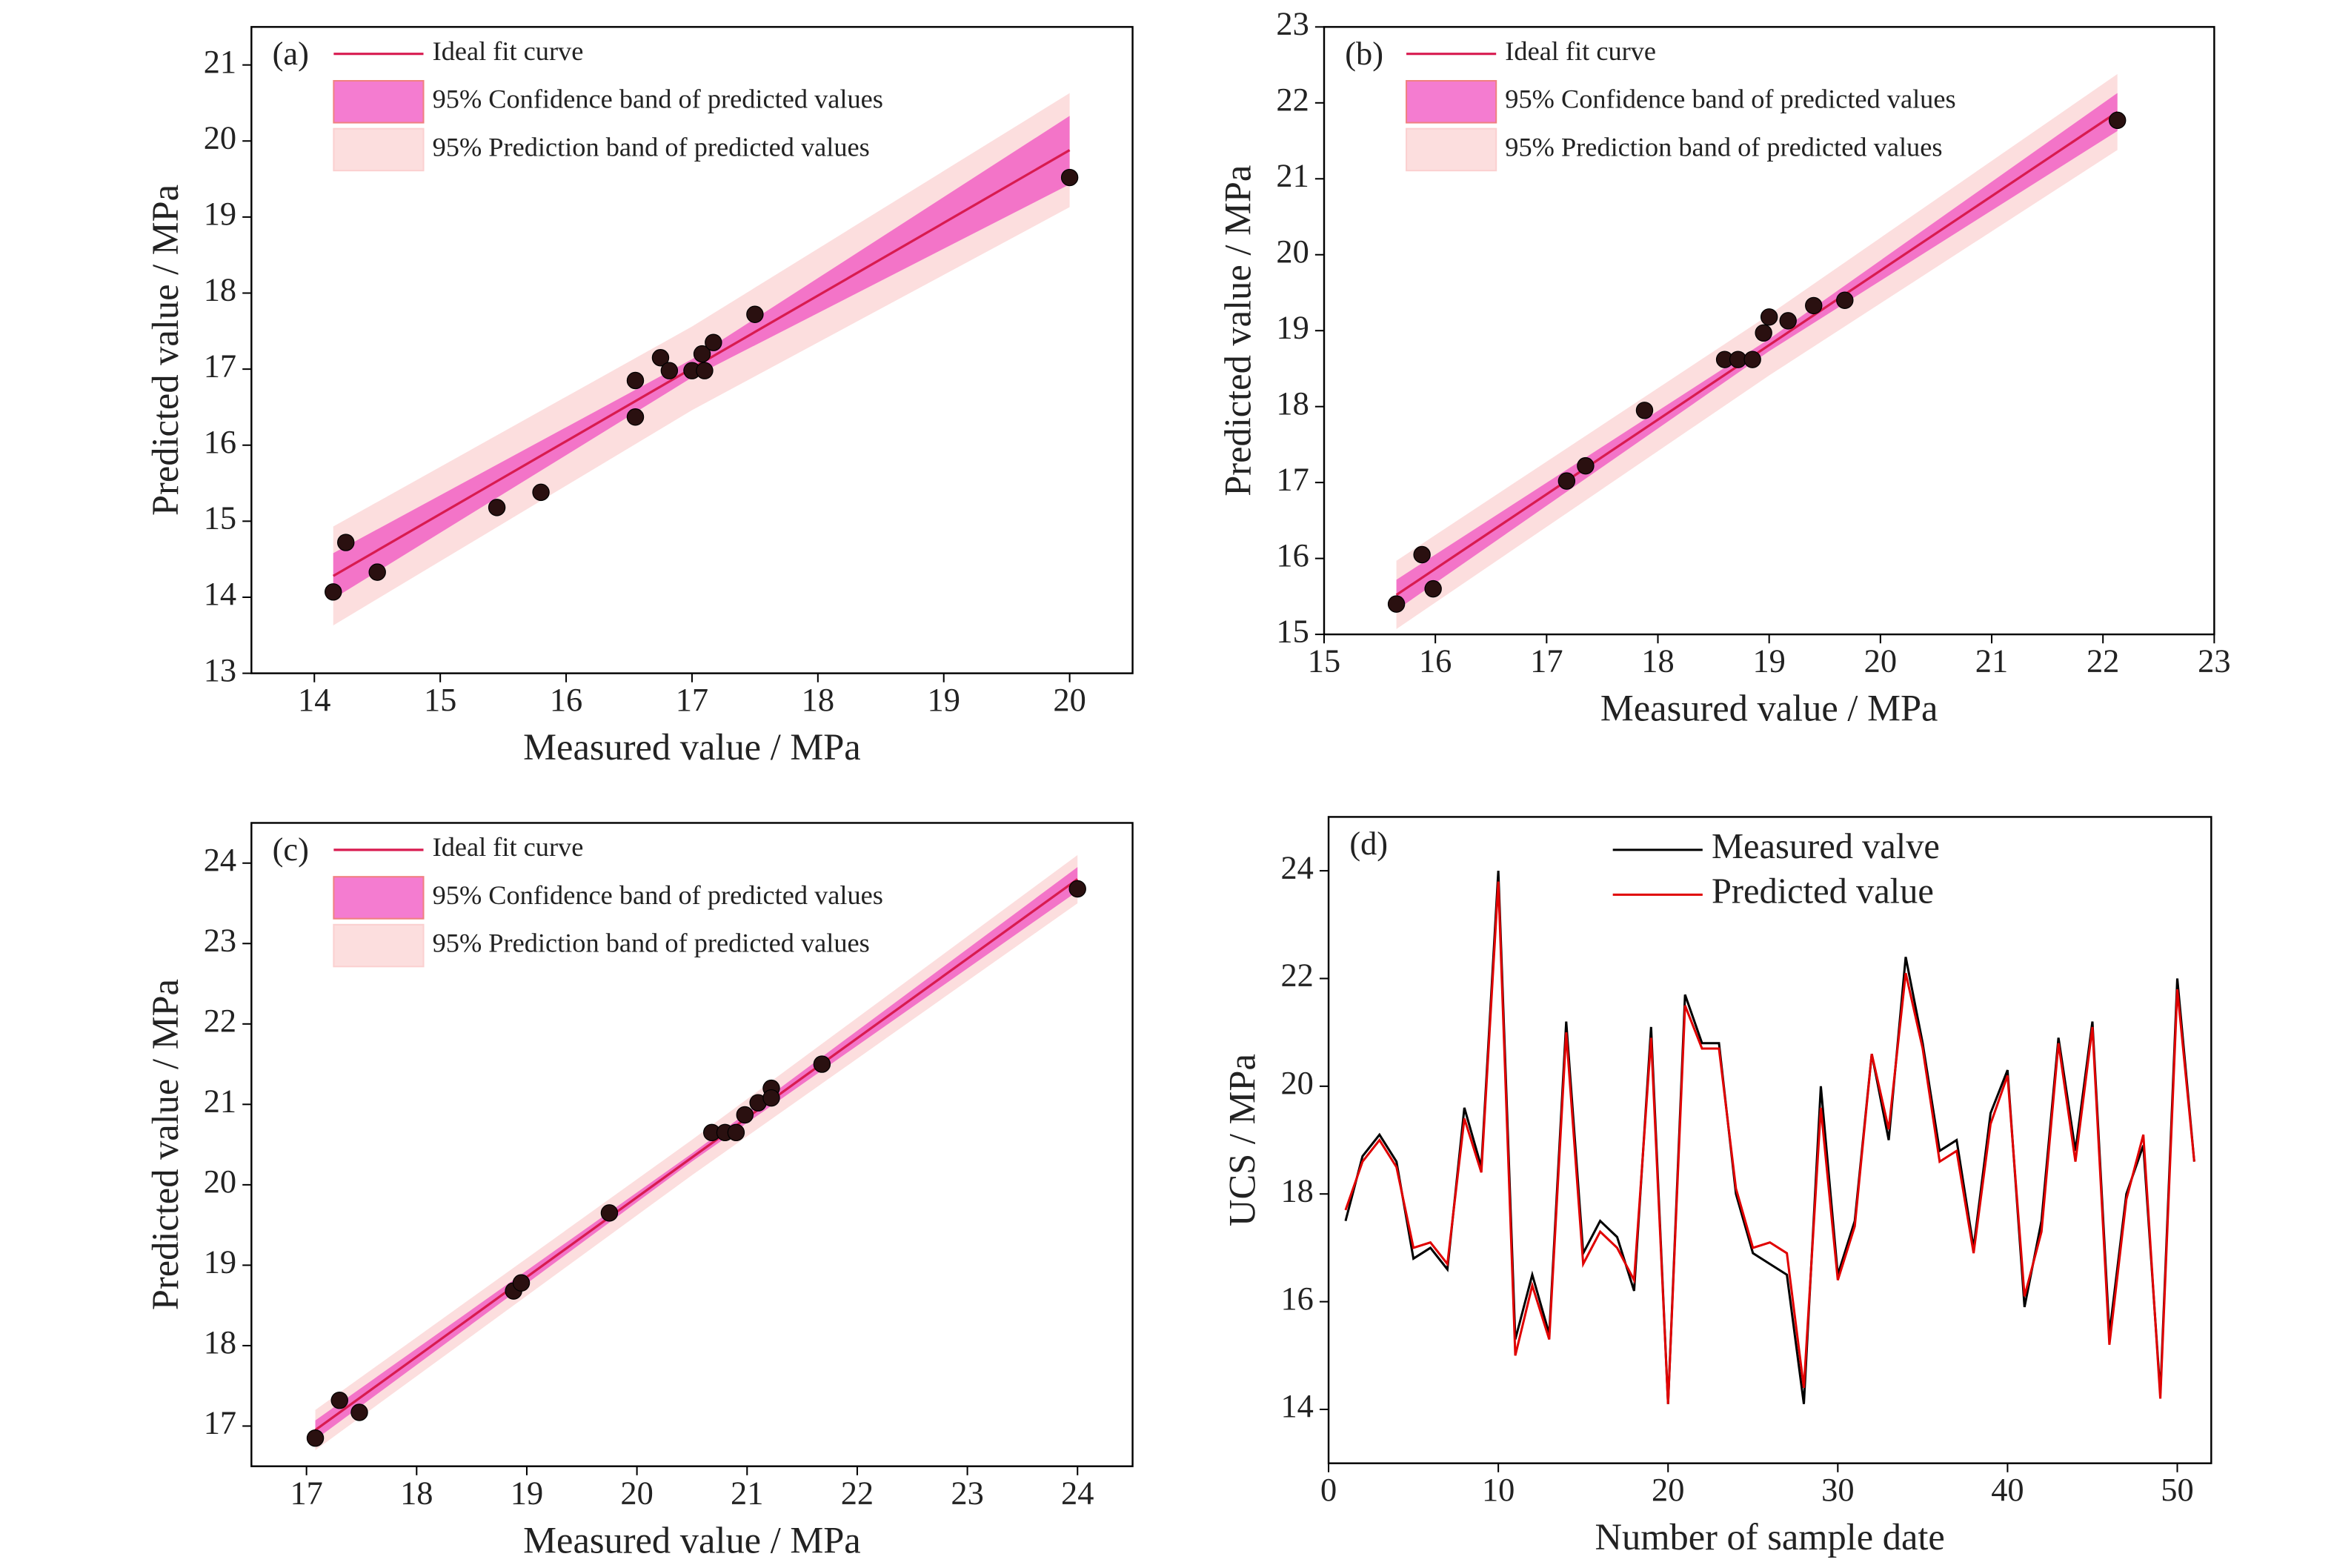  Describe the element at coordinates (1498, 1489) in the screenshot. I see `x-tick-label: 10` at that location.